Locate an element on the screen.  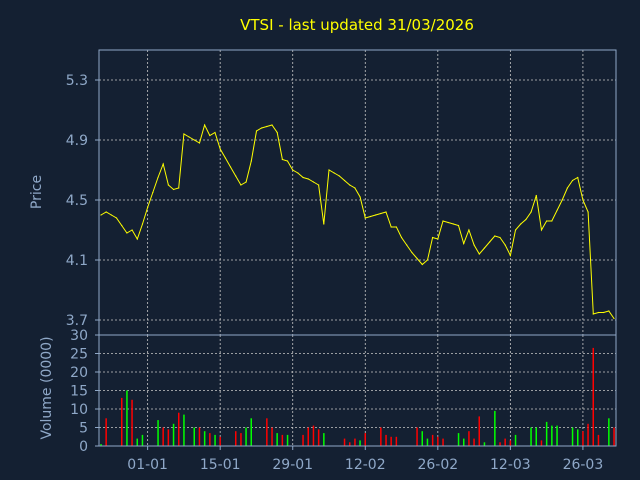
x-tick-label: 12-02 is located at coordinates (365, 465).